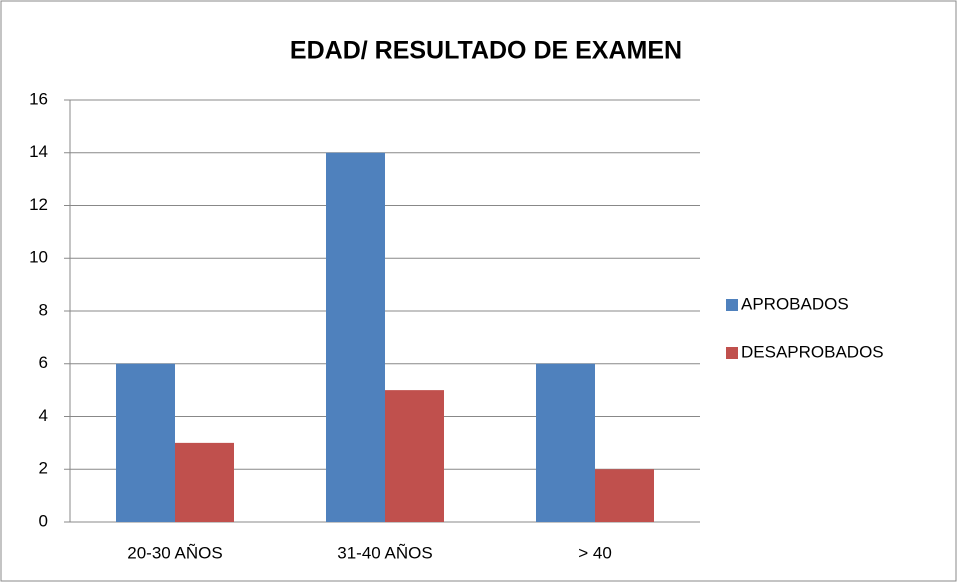  I want to click on y-tick-label: 14, so click(38, 151).